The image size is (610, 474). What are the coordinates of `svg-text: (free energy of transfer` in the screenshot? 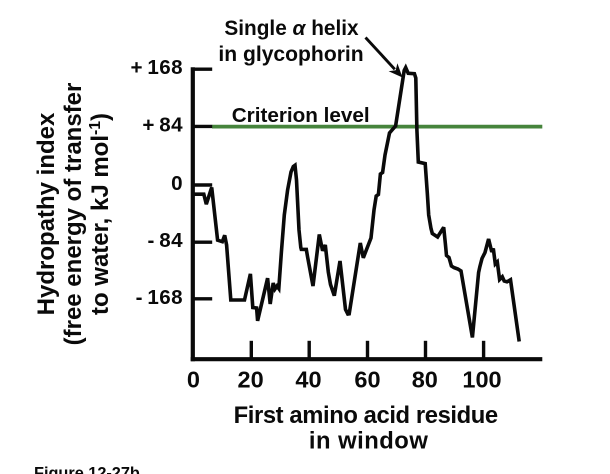 It's located at (73, 214).